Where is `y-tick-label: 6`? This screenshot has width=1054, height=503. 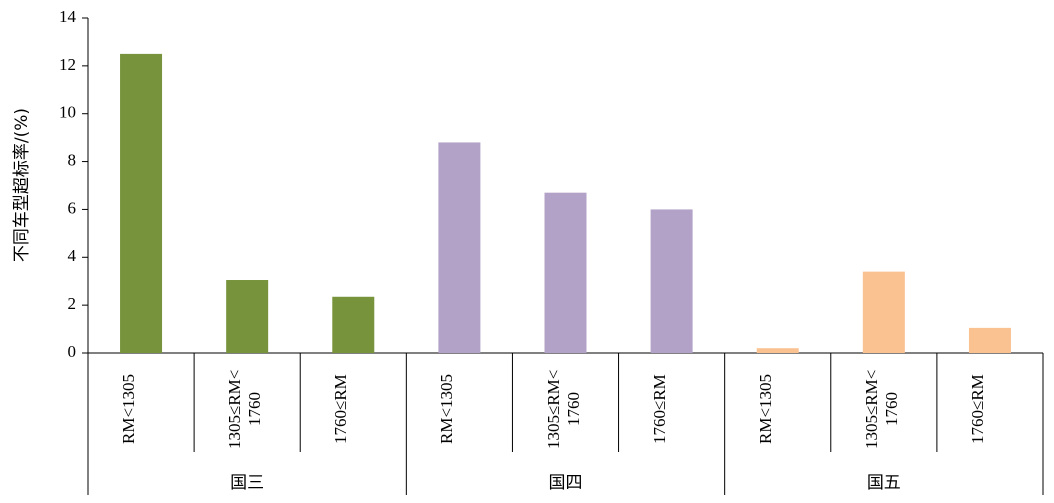
y-tick-label: 6 is located at coordinates (72, 207).